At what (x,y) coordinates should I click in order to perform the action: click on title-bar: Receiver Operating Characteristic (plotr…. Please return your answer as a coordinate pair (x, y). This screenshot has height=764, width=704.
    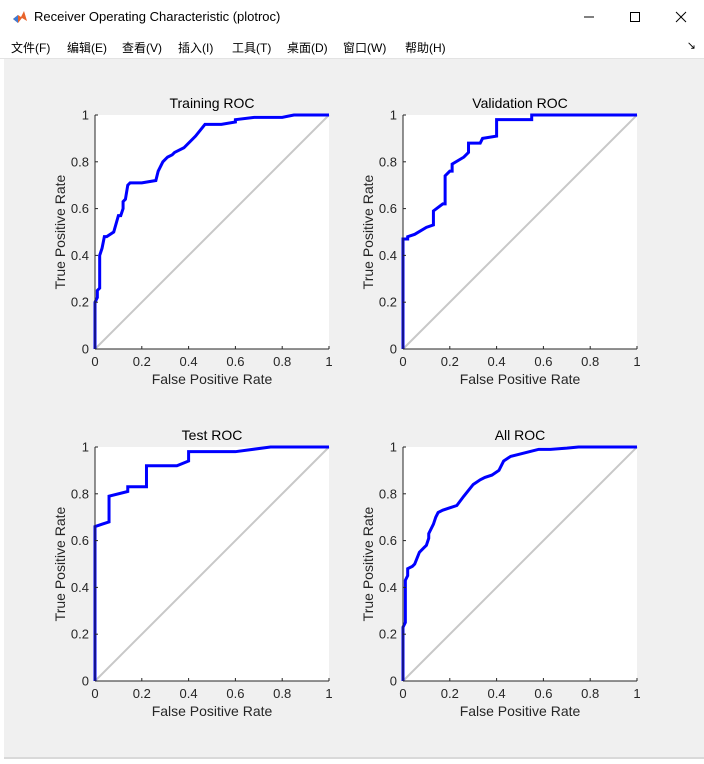
    Looking at the image, I should click on (352, 17).